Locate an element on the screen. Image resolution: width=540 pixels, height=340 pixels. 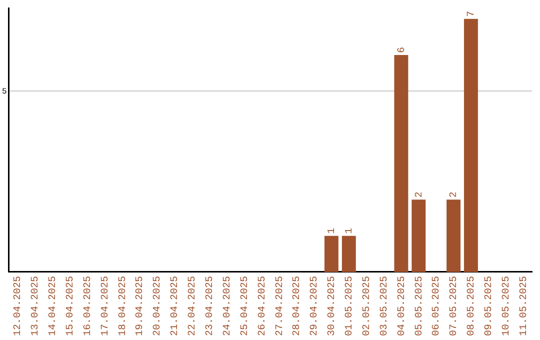
x-tick-label: 29.04.2025 is located at coordinates (315, 306).